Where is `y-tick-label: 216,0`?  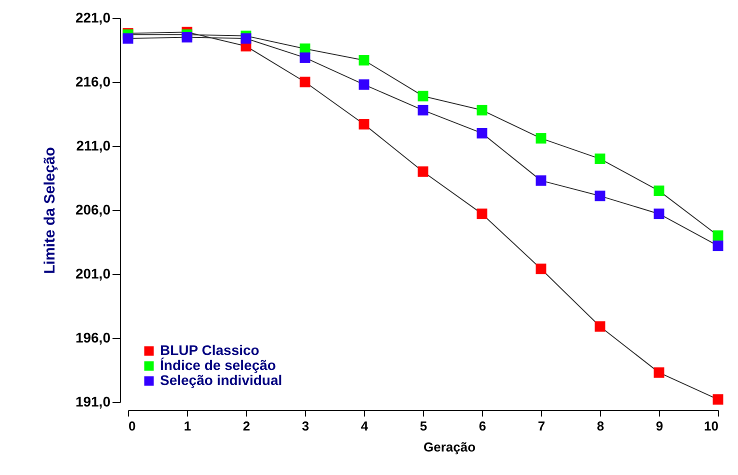
y-tick-label: 216,0 is located at coordinates (93, 82).